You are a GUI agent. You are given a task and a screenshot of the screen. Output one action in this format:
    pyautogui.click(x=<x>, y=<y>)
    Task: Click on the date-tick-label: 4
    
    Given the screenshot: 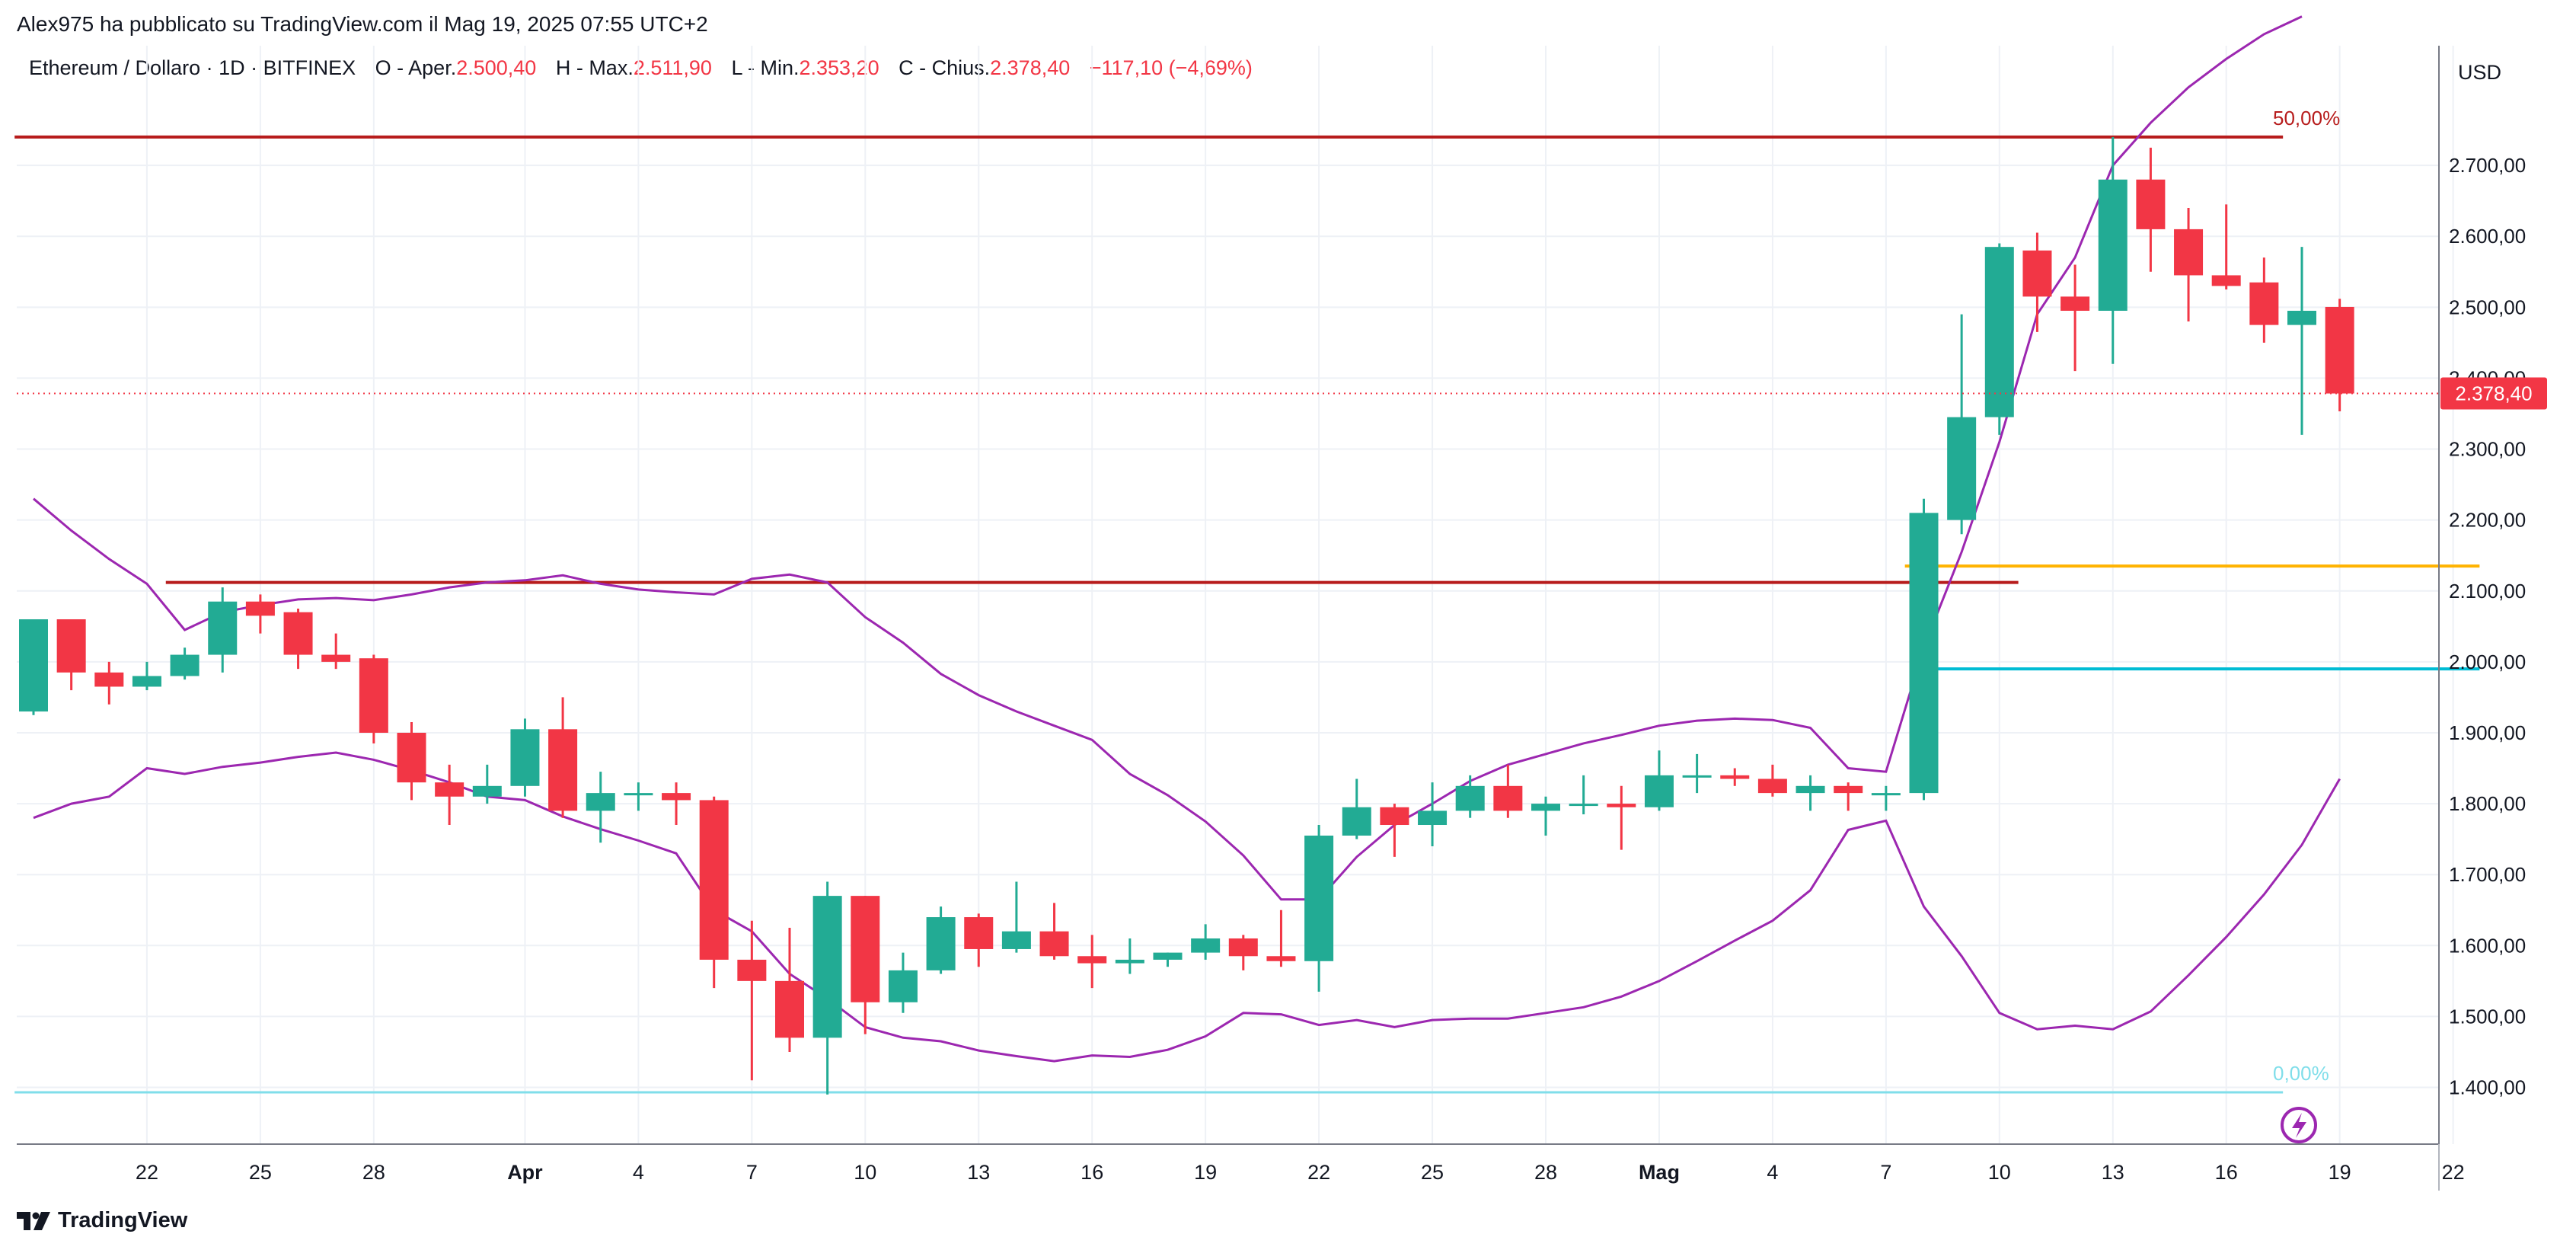 What is the action you would take?
    pyautogui.click(x=638, y=1172)
    